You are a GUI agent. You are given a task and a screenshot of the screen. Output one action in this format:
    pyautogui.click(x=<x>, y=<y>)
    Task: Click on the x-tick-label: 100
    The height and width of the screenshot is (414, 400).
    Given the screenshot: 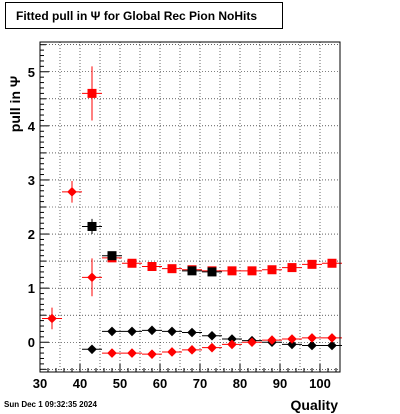 What is the action you would take?
    pyautogui.click(x=320, y=383)
    